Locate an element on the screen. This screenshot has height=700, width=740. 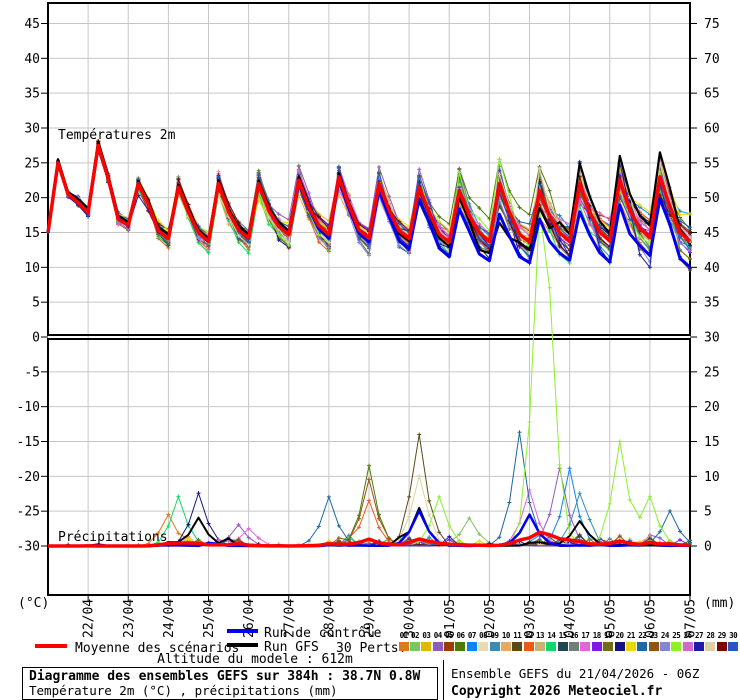
svg-text: 03/05 is located at coordinates (530, 618).